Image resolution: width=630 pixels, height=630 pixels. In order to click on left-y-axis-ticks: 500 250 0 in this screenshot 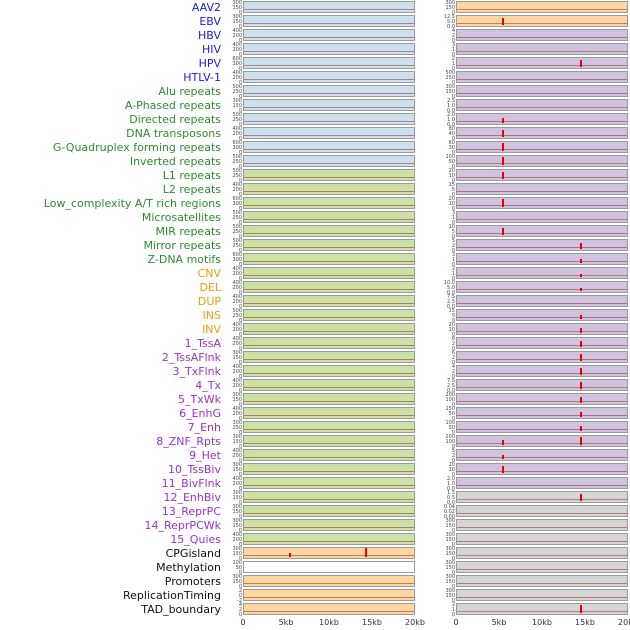, I will do `click(234, 120)`.